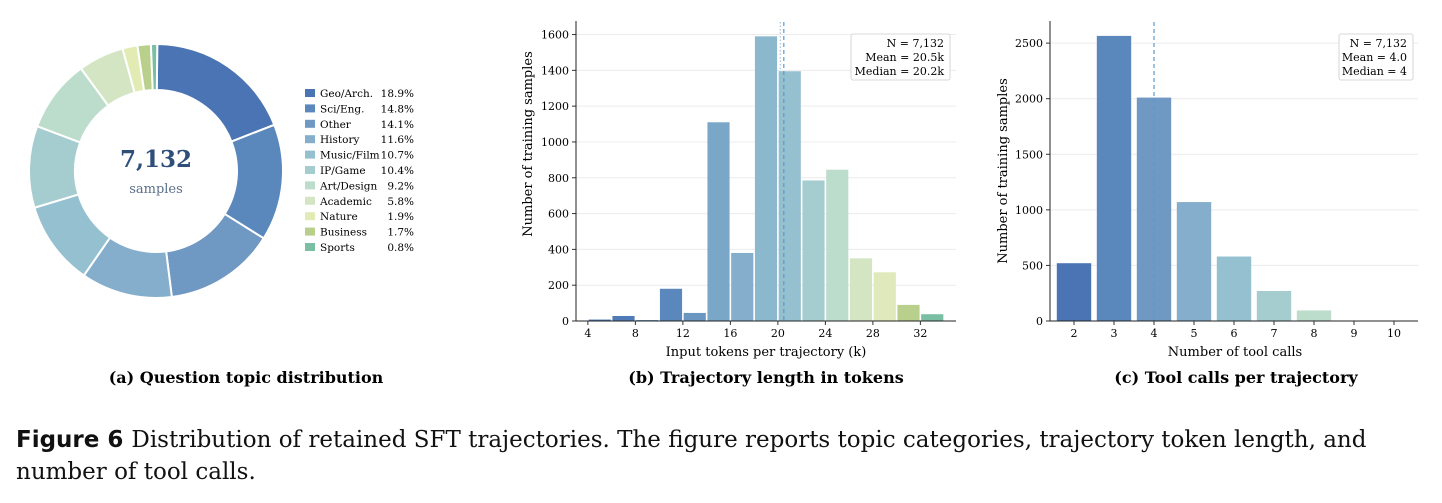 This screenshot has width=1442, height=503. Describe the element at coordinates (397, 156) in the screenshot. I see `legend-percent: 10.7%` at that location.